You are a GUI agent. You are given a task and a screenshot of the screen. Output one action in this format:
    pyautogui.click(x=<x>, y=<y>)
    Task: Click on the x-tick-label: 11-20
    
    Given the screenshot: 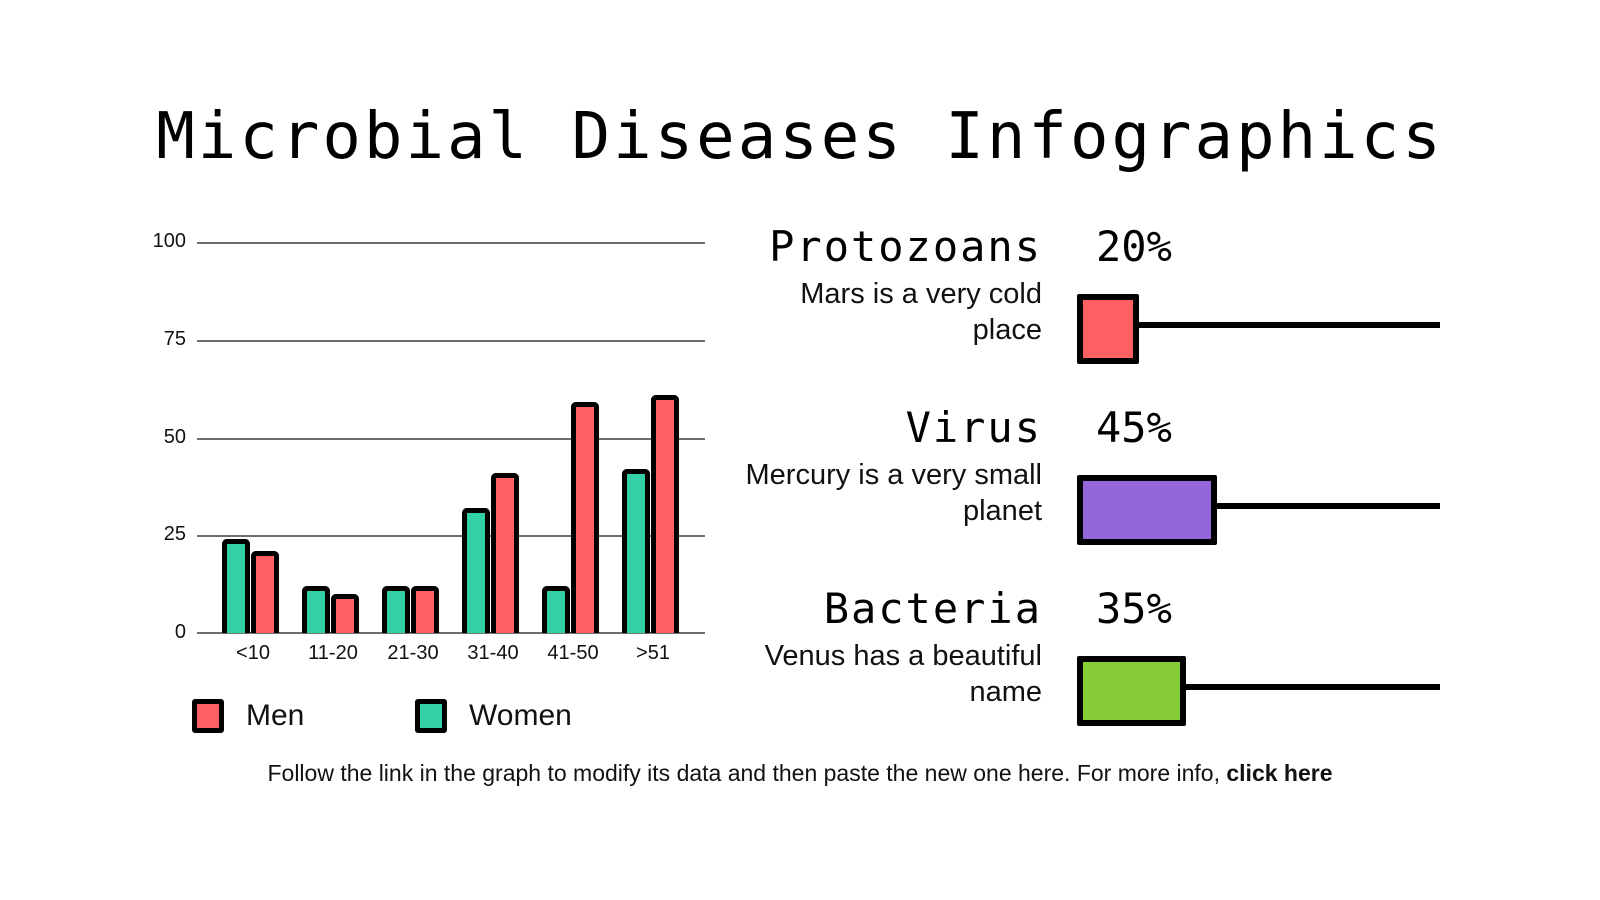 What is the action you would take?
    pyautogui.click(x=333, y=653)
    